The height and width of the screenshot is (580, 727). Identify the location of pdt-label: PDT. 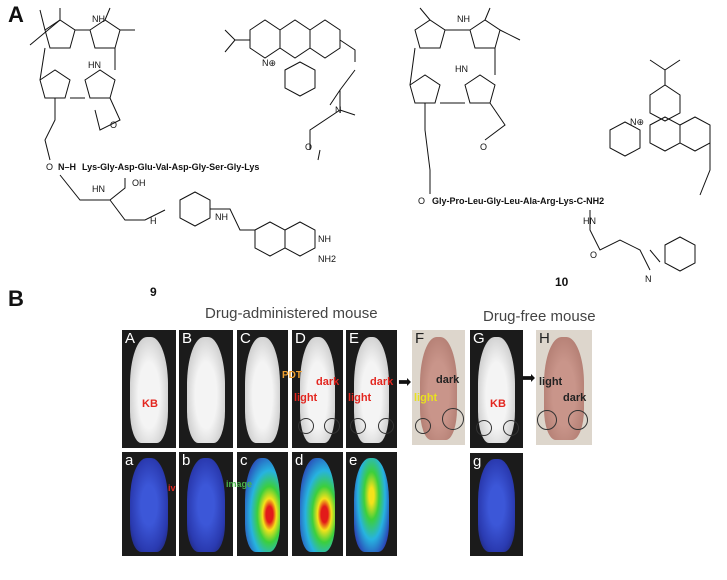
(292, 375).